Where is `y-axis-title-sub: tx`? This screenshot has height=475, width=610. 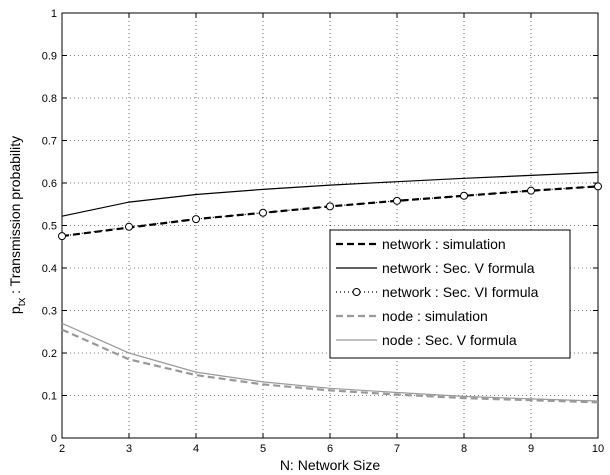
y-axis-title-sub: tx is located at coordinates (22, 301).